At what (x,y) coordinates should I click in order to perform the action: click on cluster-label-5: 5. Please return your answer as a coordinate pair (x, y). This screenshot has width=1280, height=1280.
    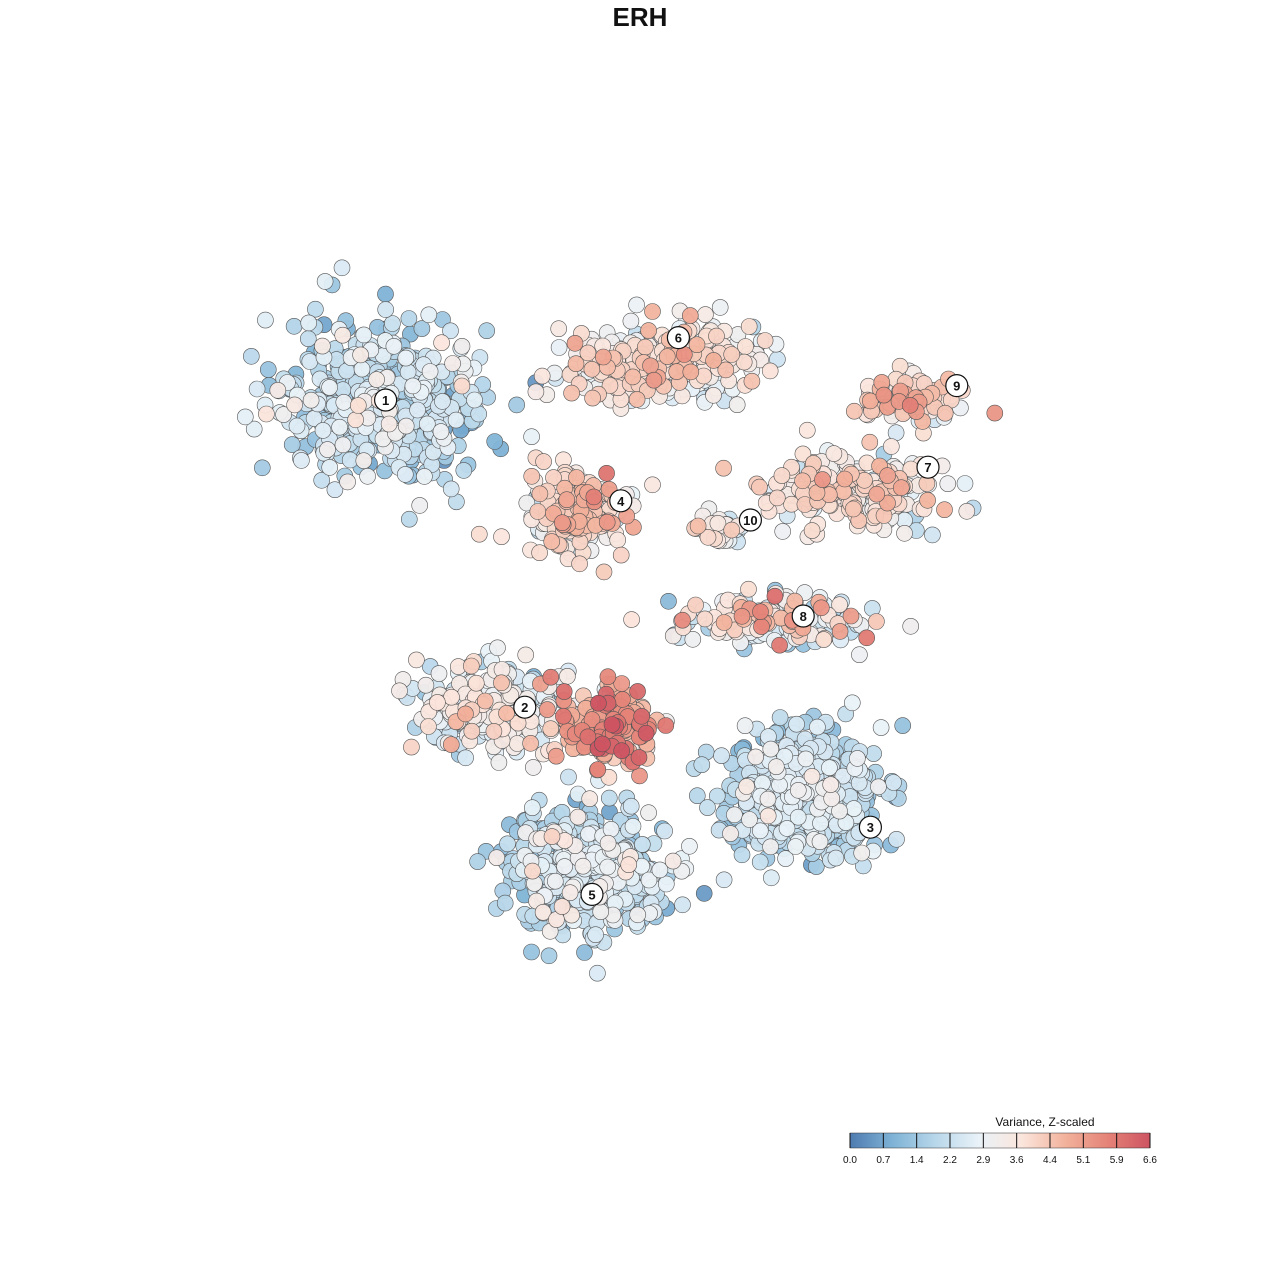
    Looking at the image, I should click on (592, 894).